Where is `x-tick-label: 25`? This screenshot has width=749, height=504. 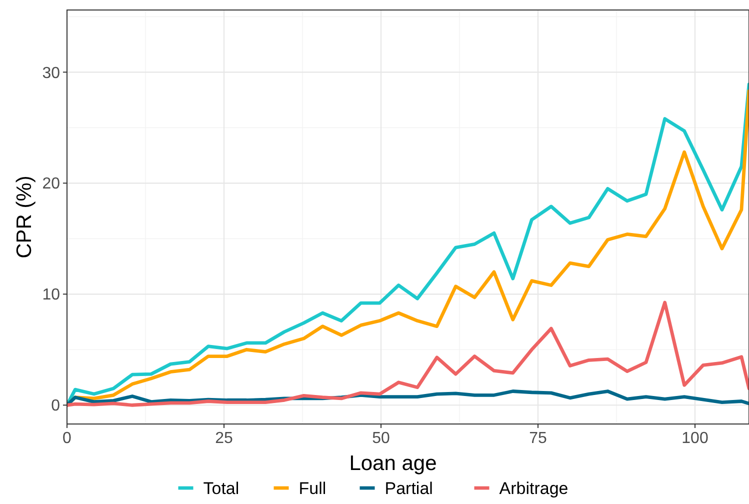 x-tick-label: 25 is located at coordinates (224, 438).